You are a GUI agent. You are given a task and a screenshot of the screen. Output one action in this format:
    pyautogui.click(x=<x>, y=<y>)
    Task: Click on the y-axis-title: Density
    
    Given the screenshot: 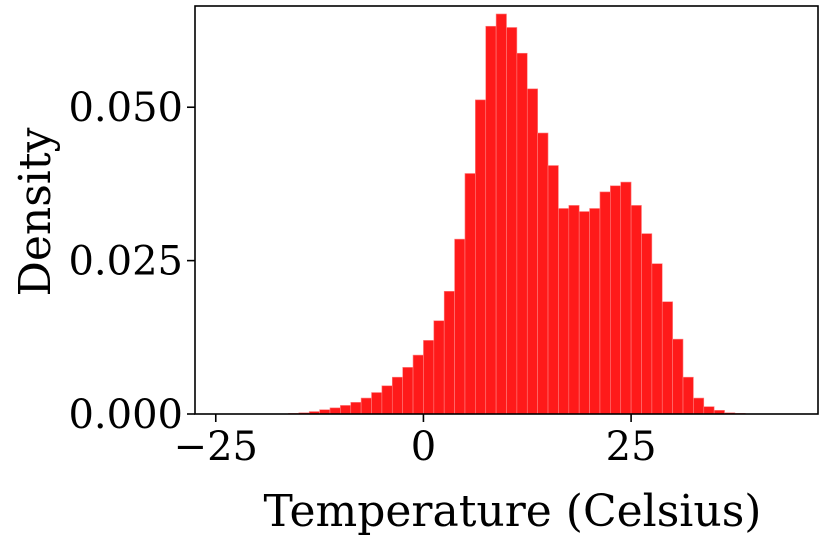 What is the action you would take?
    pyautogui.click(x=35, y=211)
    